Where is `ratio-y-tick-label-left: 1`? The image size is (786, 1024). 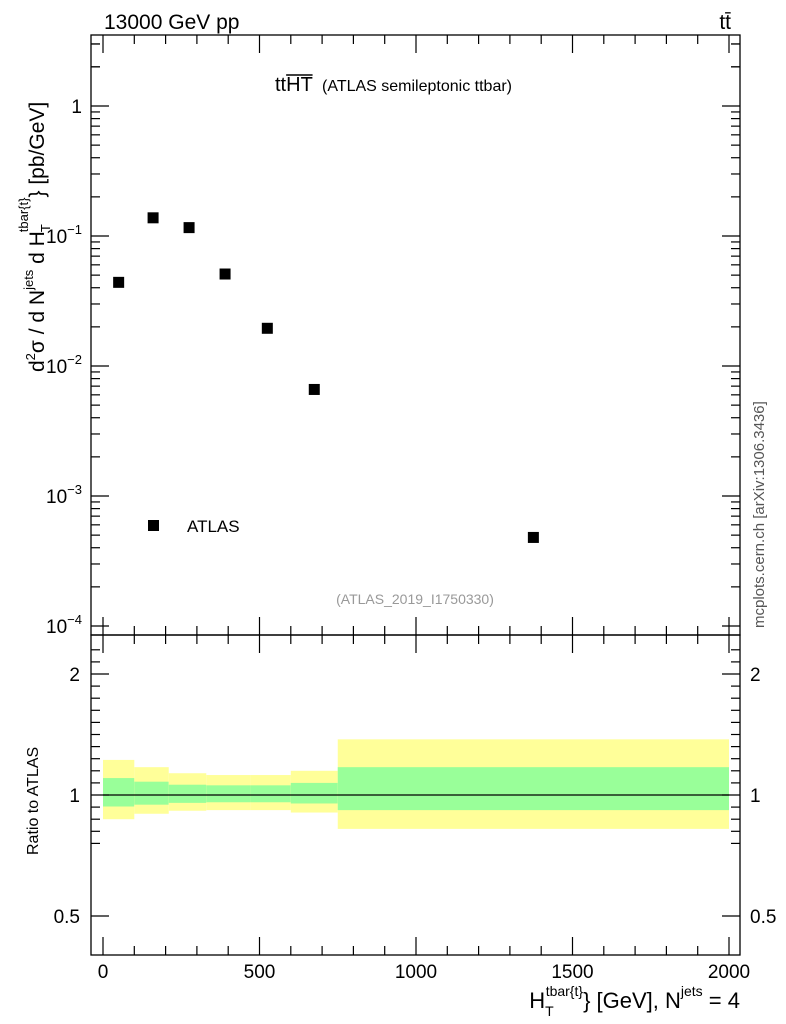
ratio-y-tick-label-left: 1 is located at coordinates (74, 796).